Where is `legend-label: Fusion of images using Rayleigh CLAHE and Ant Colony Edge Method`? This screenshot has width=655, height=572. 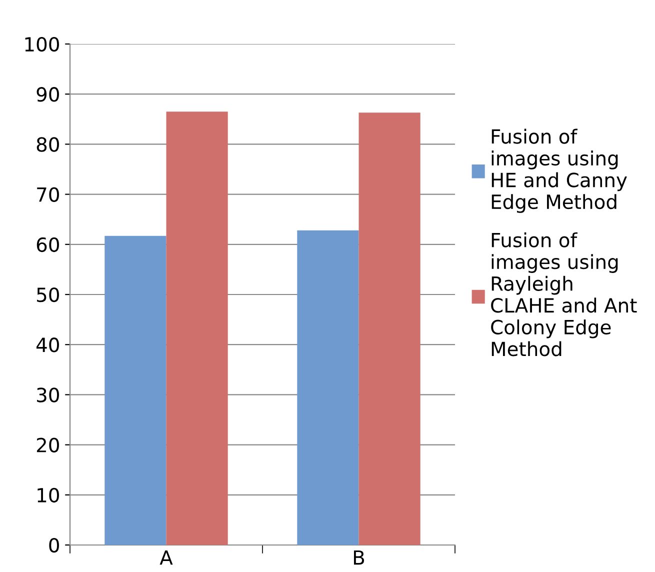 legend-label: Fusion of images using Rayleigh CLAHE and Ant Colony Edge Method is located at coordinates (564, 294).